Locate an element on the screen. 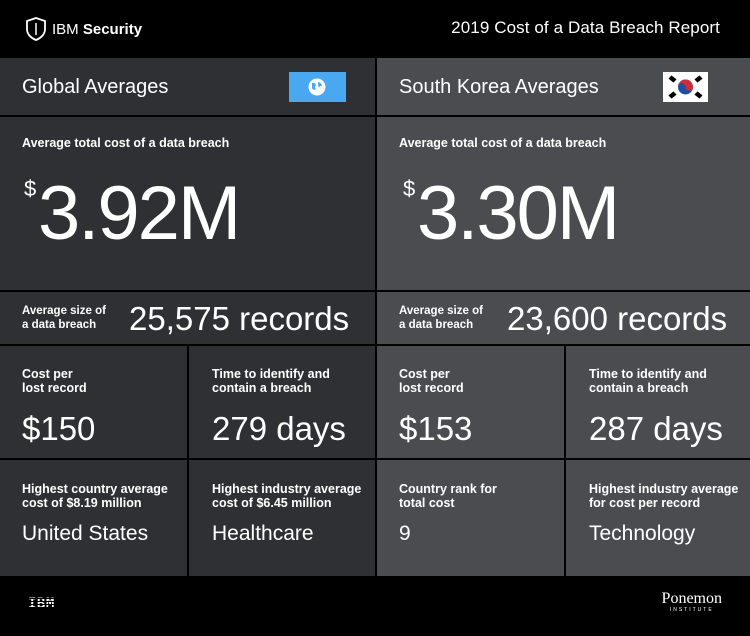  korea-currency: $ is located at coordinates (409, 188).